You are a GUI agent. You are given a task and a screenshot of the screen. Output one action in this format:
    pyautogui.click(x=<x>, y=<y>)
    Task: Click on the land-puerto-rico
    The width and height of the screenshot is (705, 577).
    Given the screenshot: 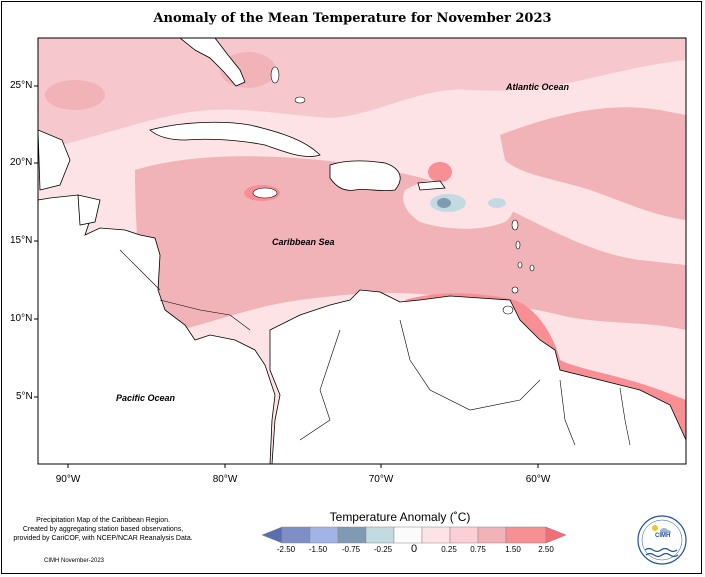 What is the action you would take?
    pyautogui.click(x=431, y=185)
    